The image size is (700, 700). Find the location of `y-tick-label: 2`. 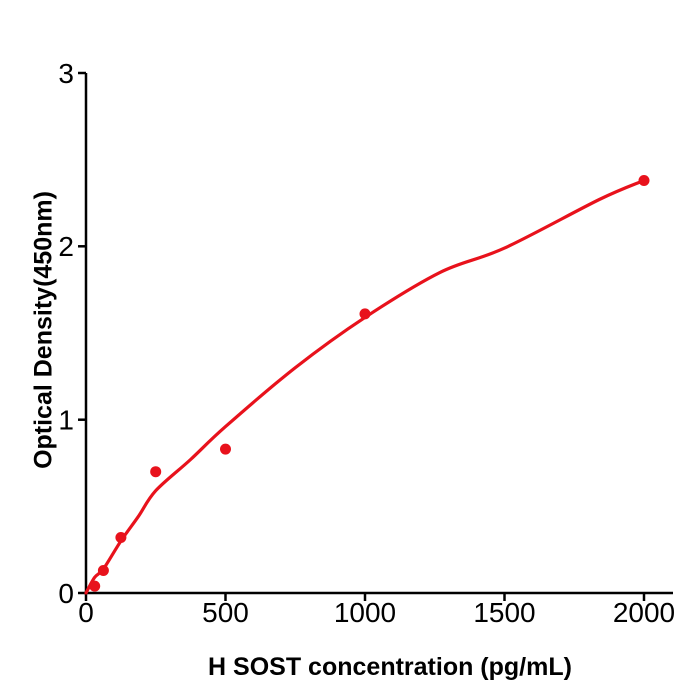

y-tick-label: 2 is located at coordinates (66, 246).